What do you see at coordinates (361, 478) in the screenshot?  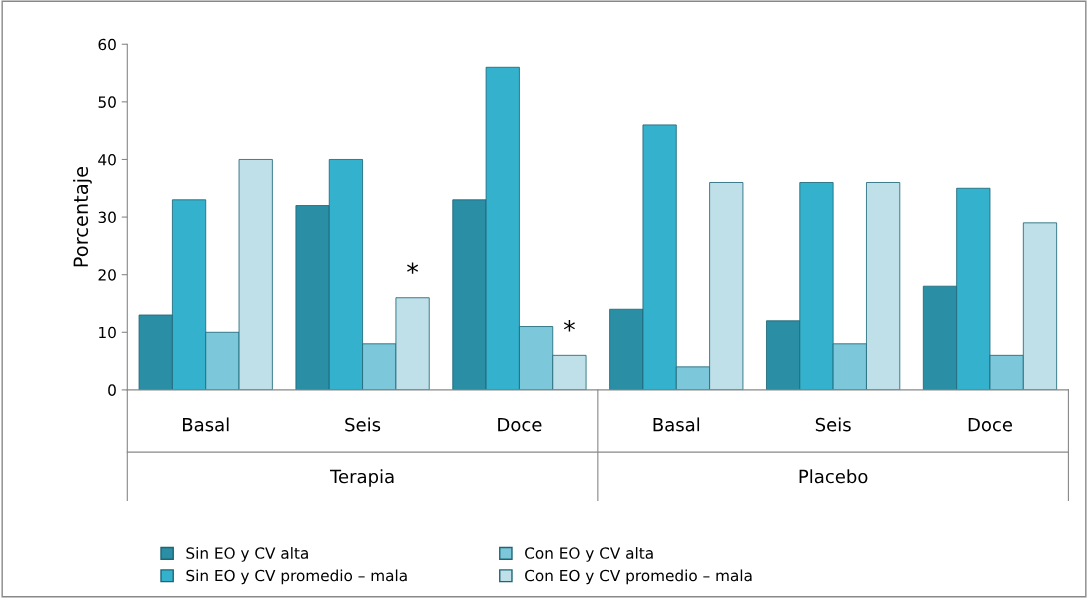 I see `text: Terapia` at bounding box center [361, 478].